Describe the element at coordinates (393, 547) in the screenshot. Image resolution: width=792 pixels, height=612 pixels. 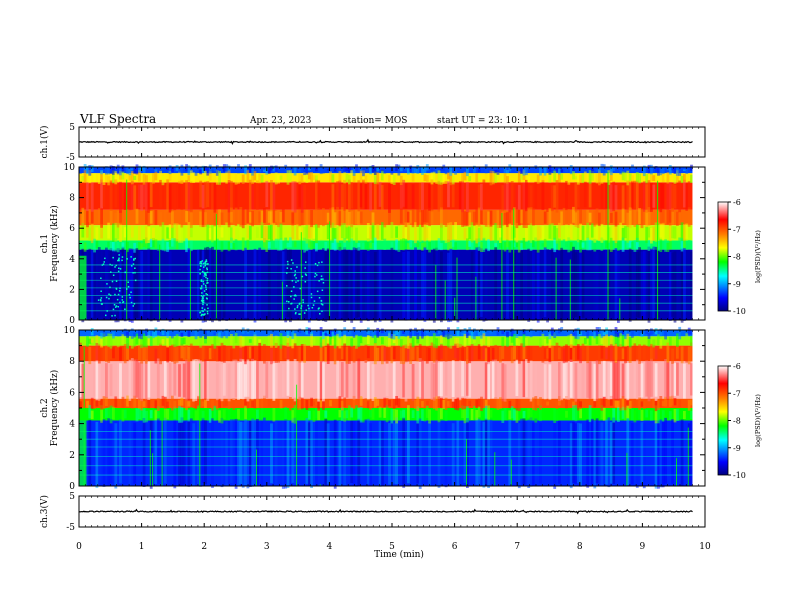
I see `time-axis: 0 1 2 3 4 5 6 7 8 9 10` at that location.